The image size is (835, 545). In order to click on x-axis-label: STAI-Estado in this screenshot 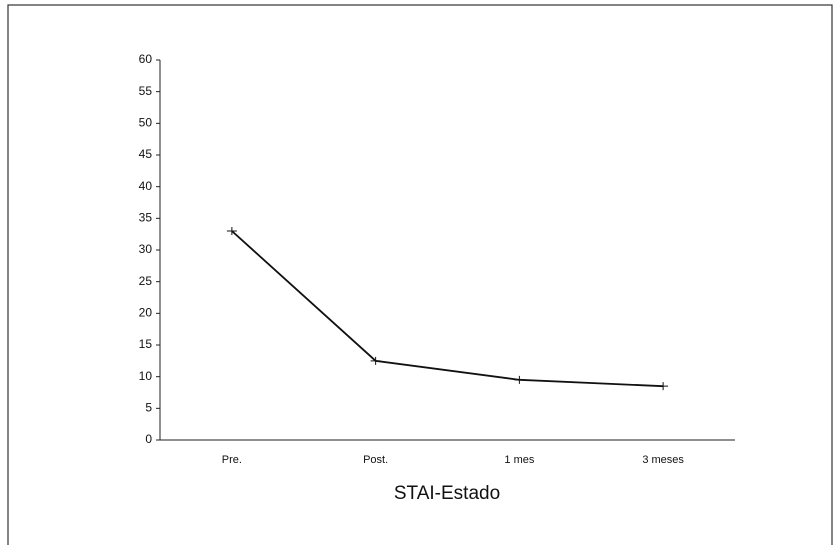, I will do `click(447, 493)`.